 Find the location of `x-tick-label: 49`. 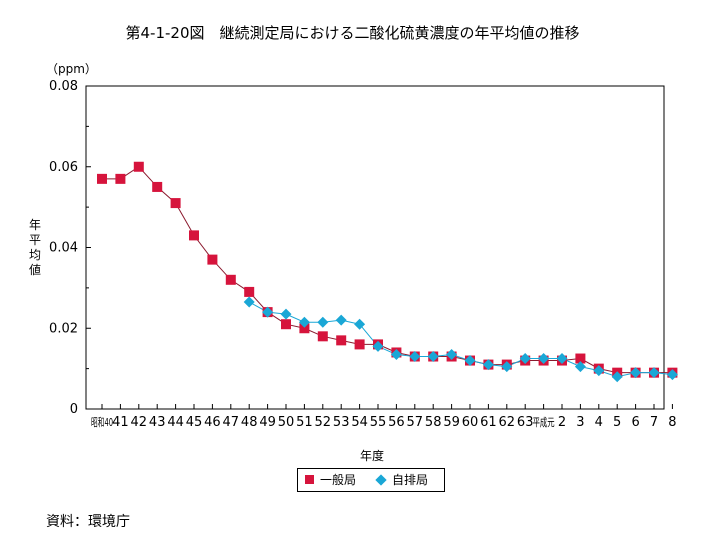

x-tick-label: 49 is located at coordinates (267, 422).